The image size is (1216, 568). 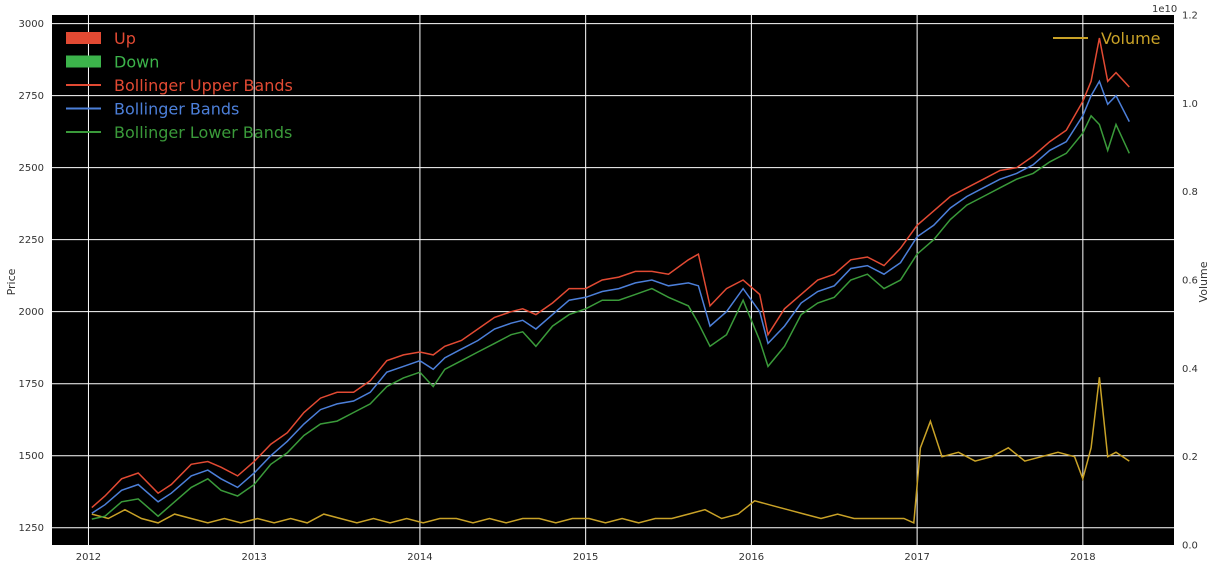 I want to click on y-tick-label: 3000, so click(x=31, y=24).